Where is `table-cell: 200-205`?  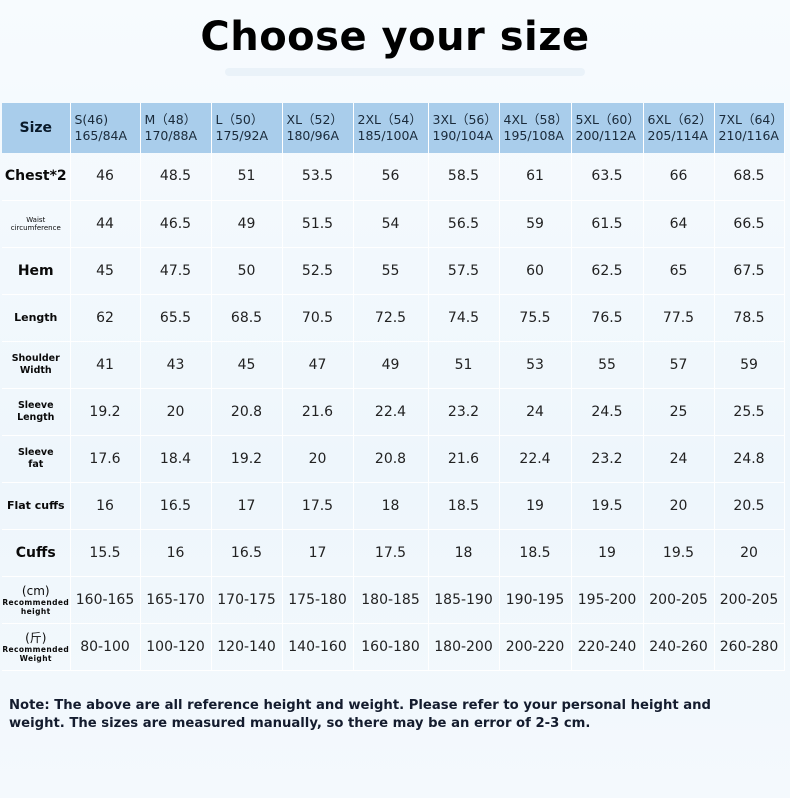 table-cell: 200-205 is located at coordinates (679, 600).